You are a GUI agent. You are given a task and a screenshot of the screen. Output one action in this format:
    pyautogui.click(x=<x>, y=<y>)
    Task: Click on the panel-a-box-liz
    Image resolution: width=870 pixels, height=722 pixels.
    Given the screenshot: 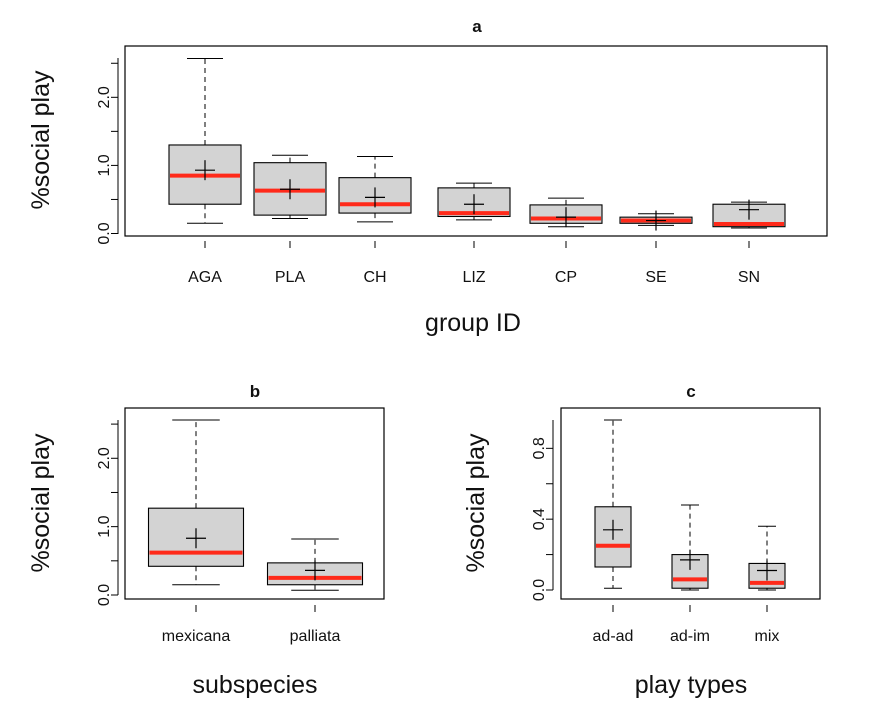 What is the action you would take?
    pyautogui.click(x=474, y=201)
    